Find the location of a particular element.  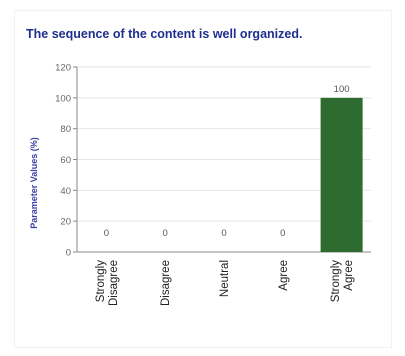

y-tick-label: 120 is located at coordinates (63, 68).